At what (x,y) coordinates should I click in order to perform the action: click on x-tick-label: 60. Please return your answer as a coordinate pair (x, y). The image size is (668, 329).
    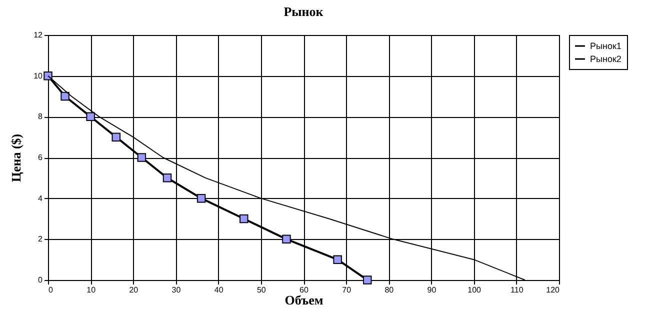
    Looking at the image, I should click on (304, 290).